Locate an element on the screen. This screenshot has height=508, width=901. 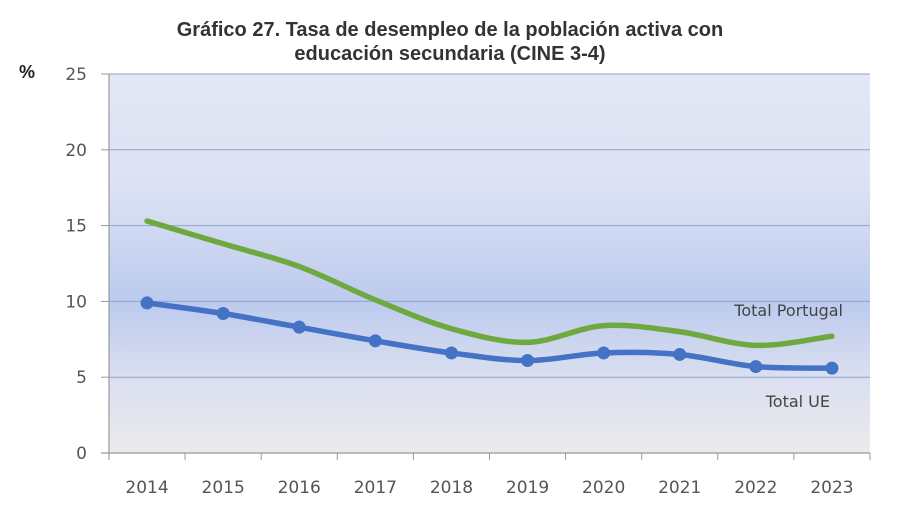
series-label-total-portugal: Total Portugal is located at coordinates (788, 310).